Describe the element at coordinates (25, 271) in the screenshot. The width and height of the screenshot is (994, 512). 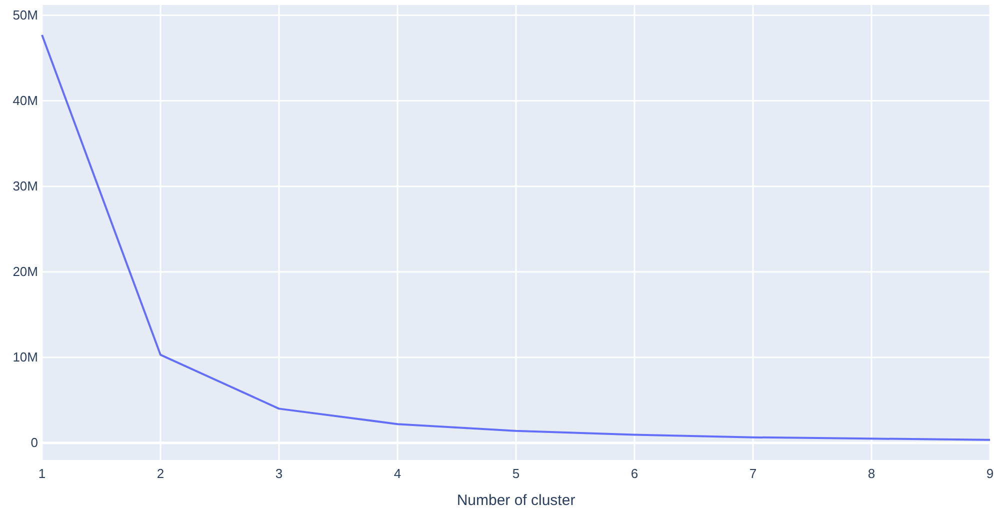
I see `y-tick-label: 20M` at that location.